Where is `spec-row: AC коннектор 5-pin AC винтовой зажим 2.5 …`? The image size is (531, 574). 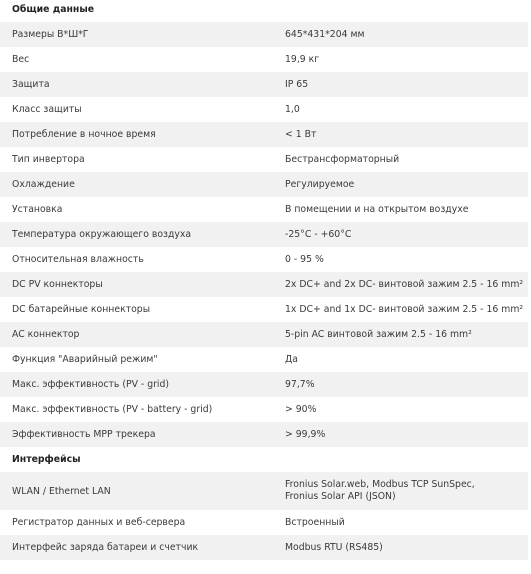
spec-row: AC коннектор 5-pin AC винтовой зажим 2.5 … is located at coordinates (264, 334).